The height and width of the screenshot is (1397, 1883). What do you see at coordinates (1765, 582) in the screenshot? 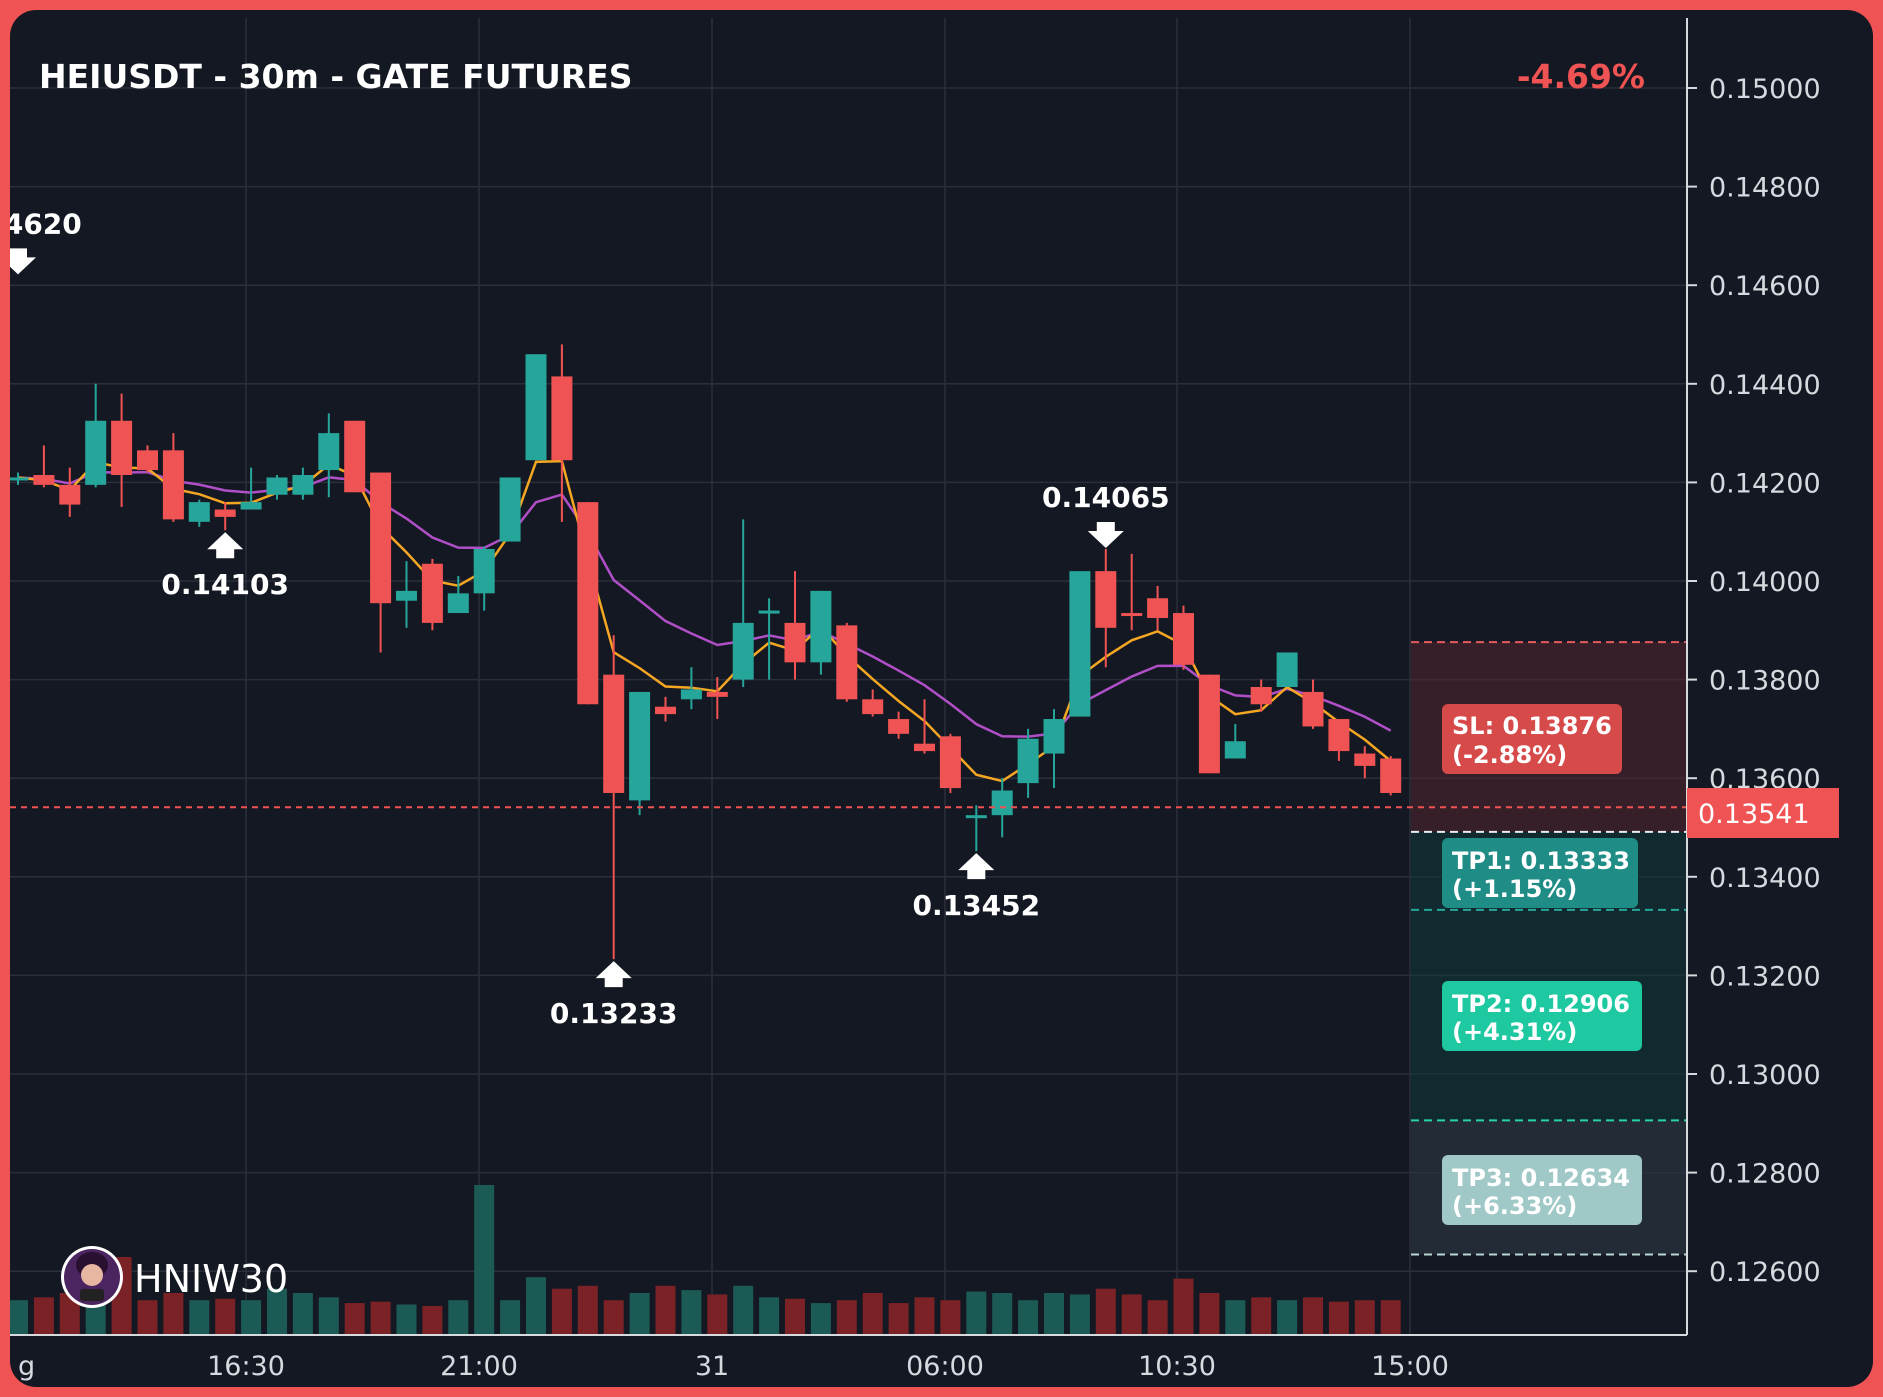
I see `y-tick-label: 0.14000` at bounding box center [1765, 582].